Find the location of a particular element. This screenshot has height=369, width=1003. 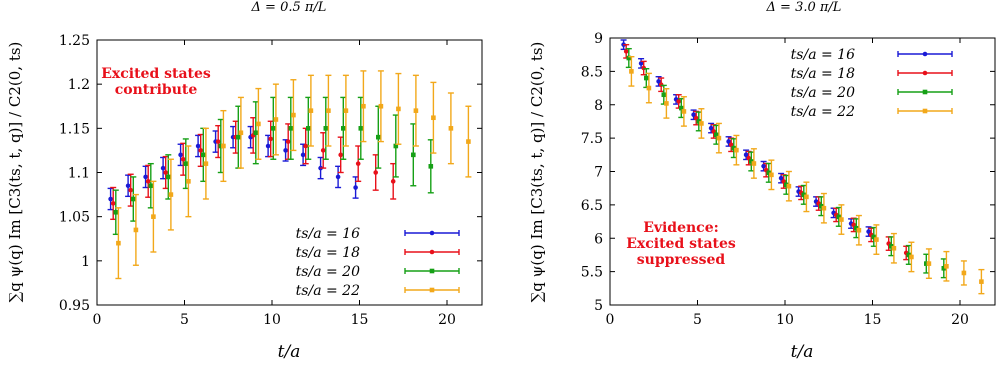

panel-right-annotation: Evidence: Excited states suppressed is located at coordinates (681, 244).